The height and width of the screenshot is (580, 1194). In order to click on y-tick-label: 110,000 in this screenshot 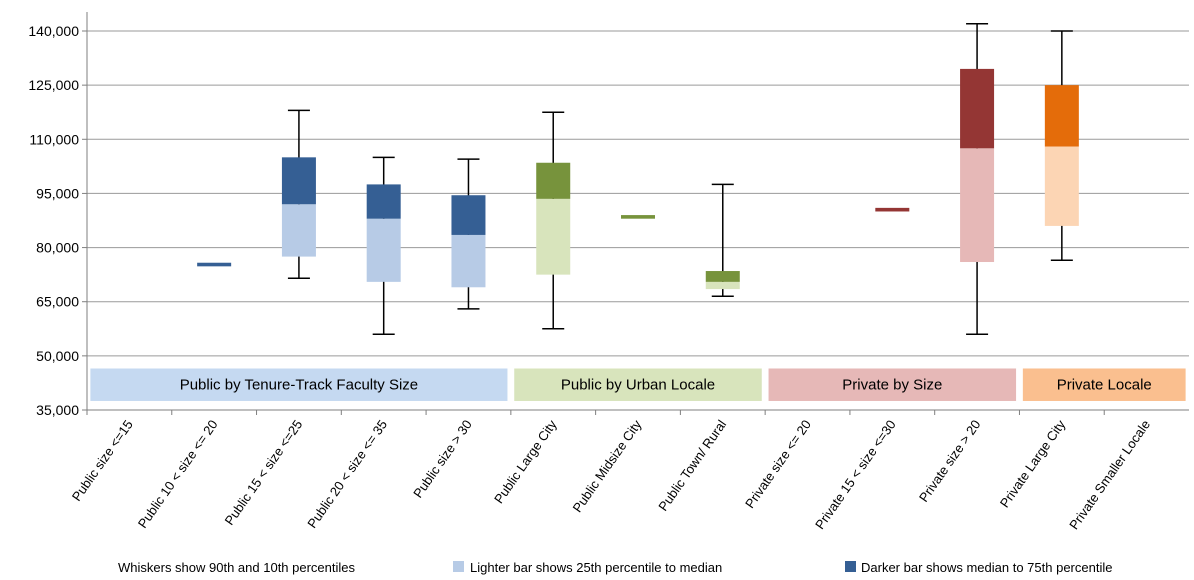, I will do `click(54, 139)`.